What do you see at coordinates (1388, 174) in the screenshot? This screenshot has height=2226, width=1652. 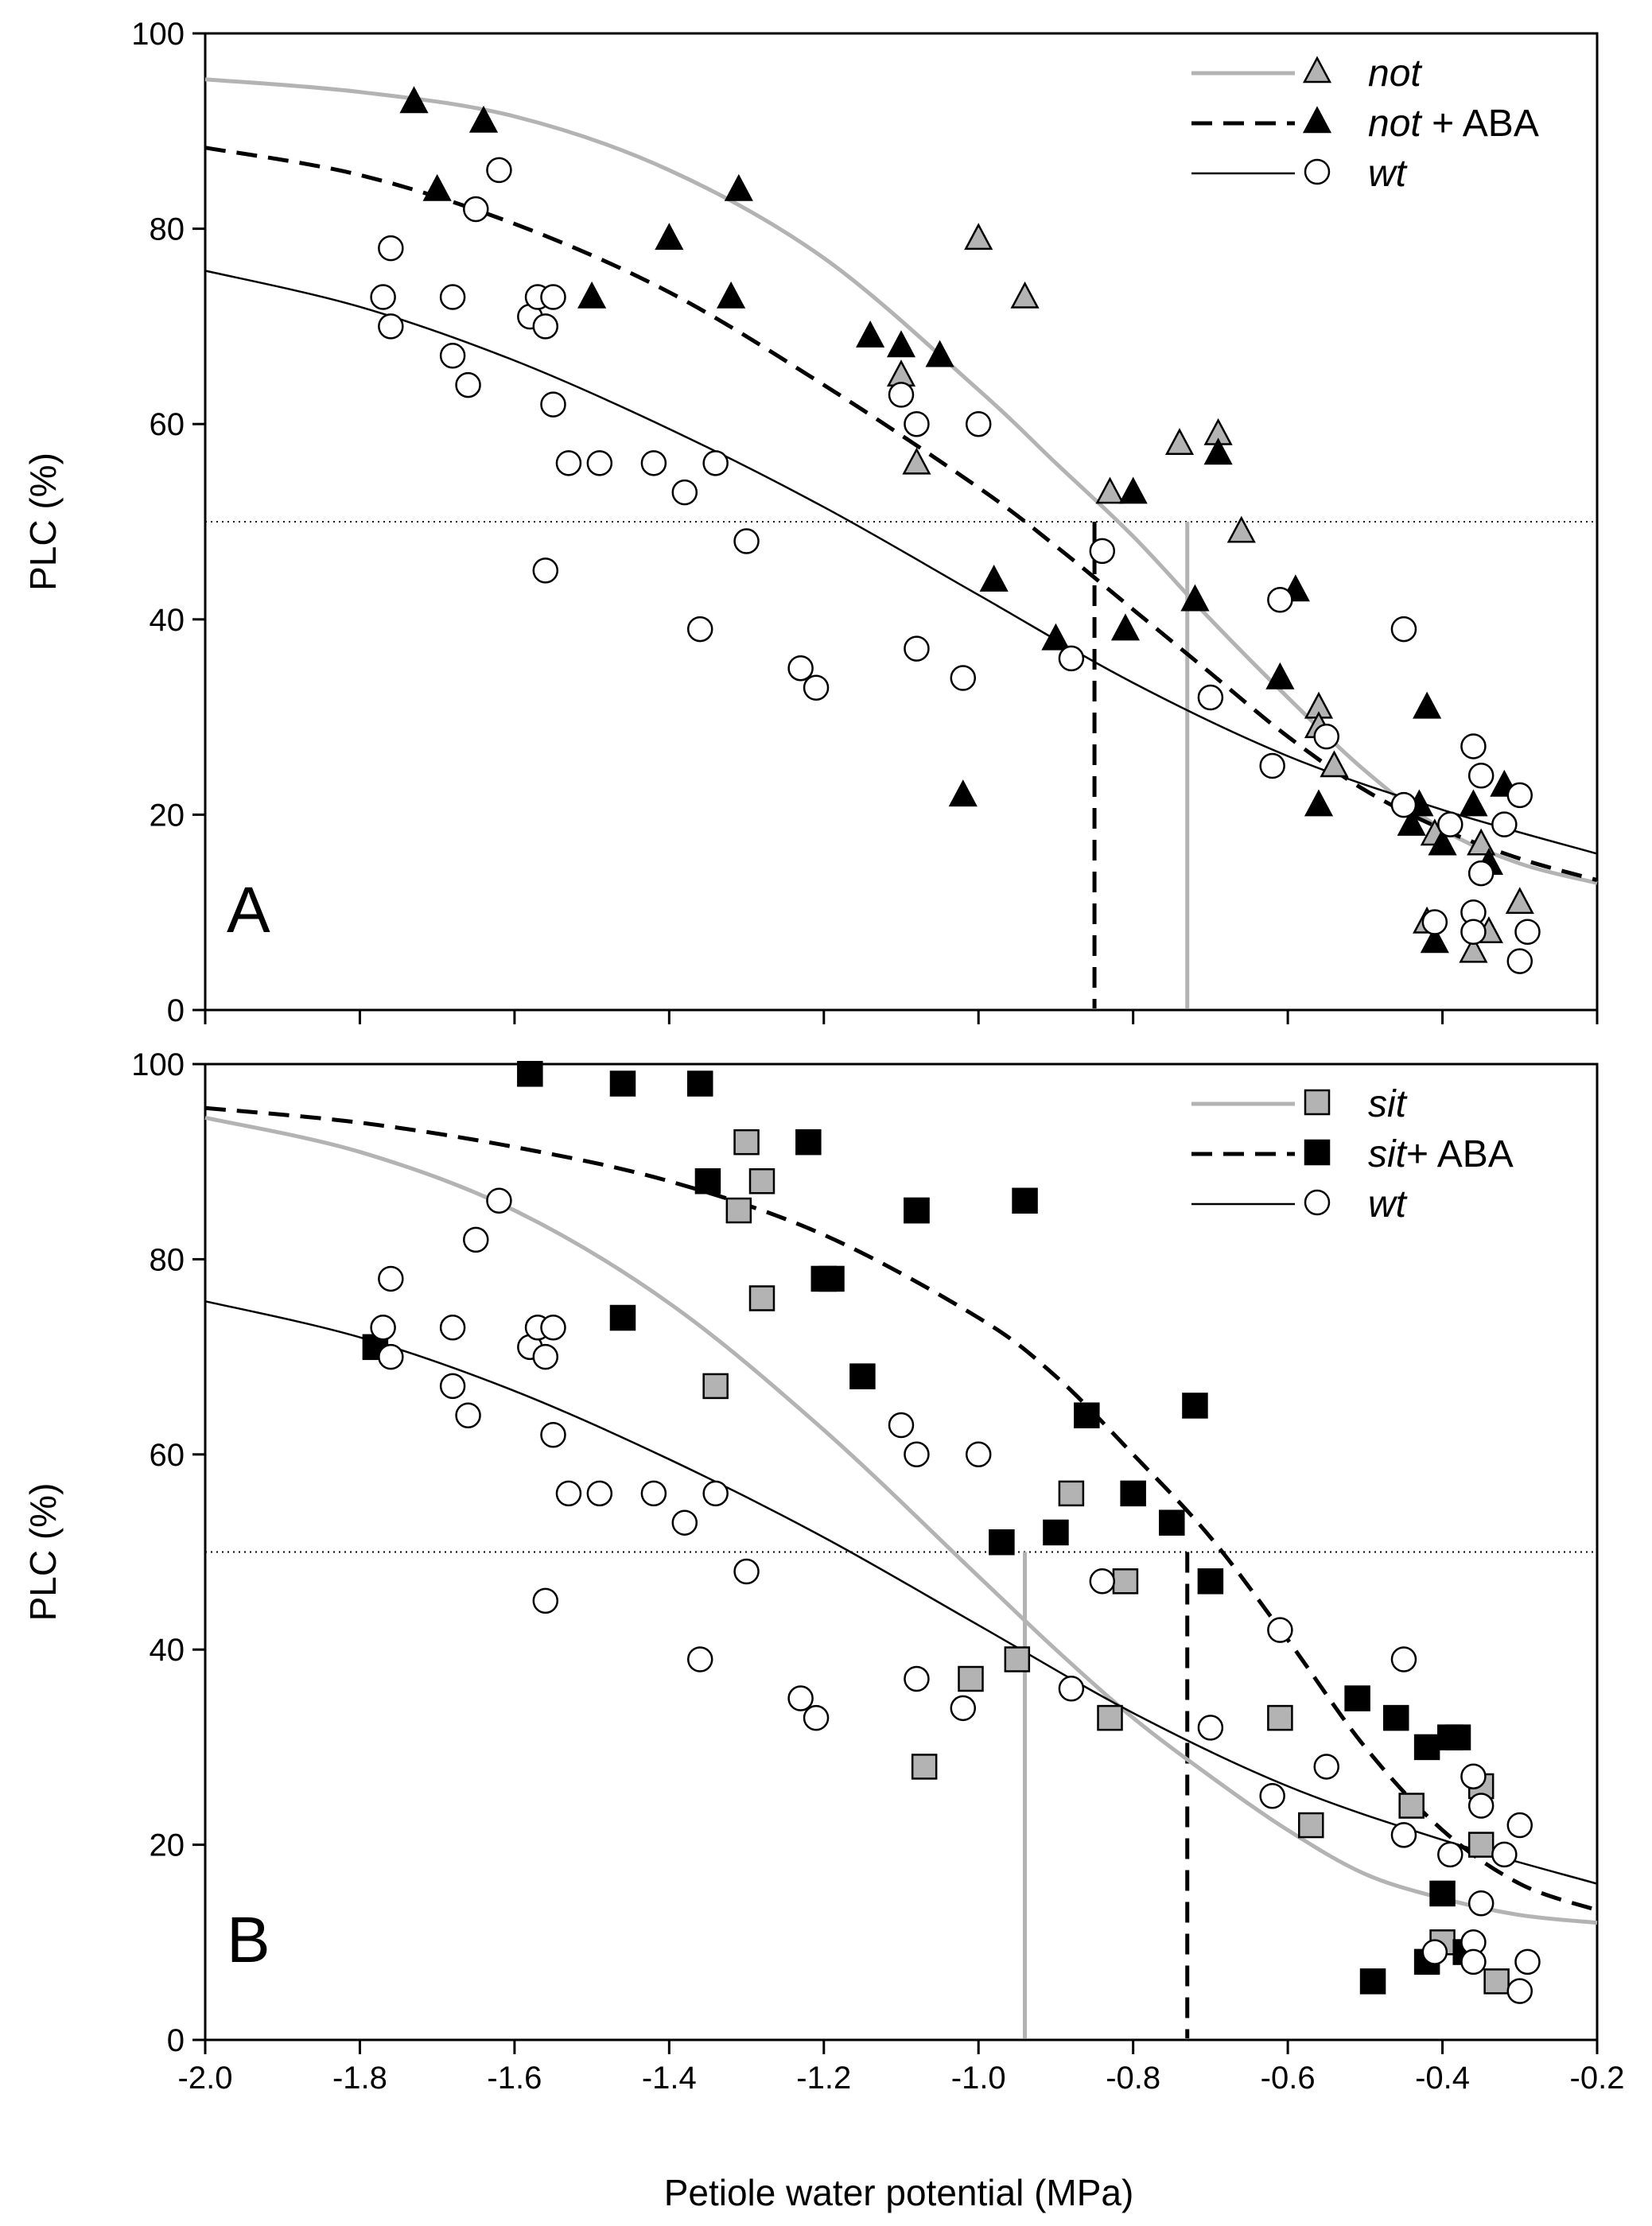 I see `legend-series-name: wt` at bounding box center [1388, 174].